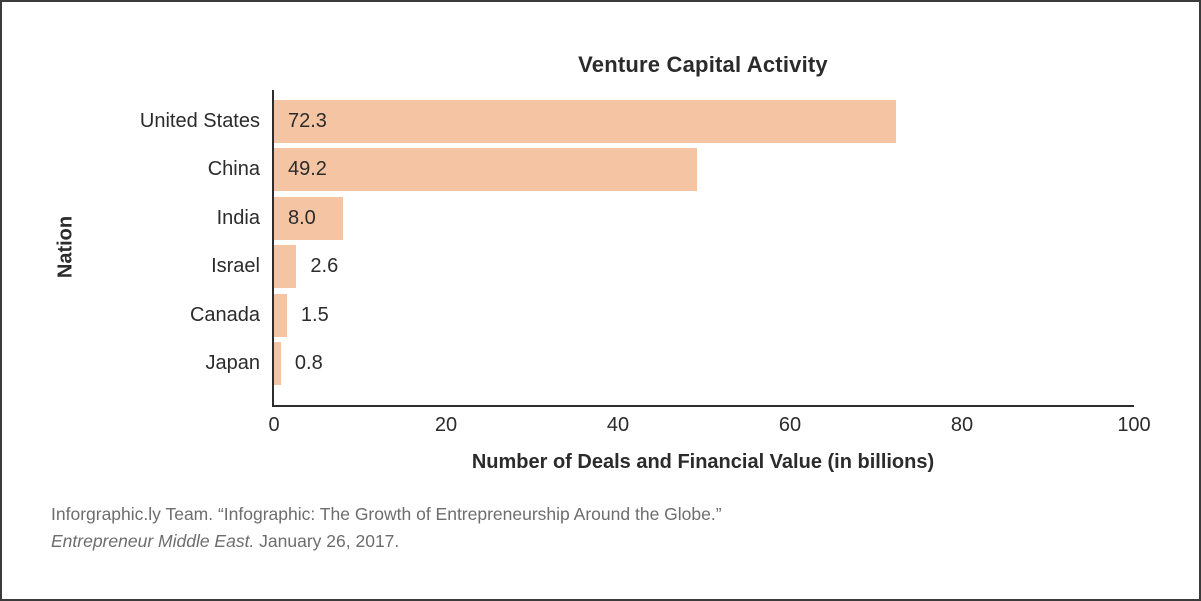 Image resolution: width=1201 pixels, height=601 pixels. I want to click on chart-title: Venture Capital Activity, so click(703, 64).